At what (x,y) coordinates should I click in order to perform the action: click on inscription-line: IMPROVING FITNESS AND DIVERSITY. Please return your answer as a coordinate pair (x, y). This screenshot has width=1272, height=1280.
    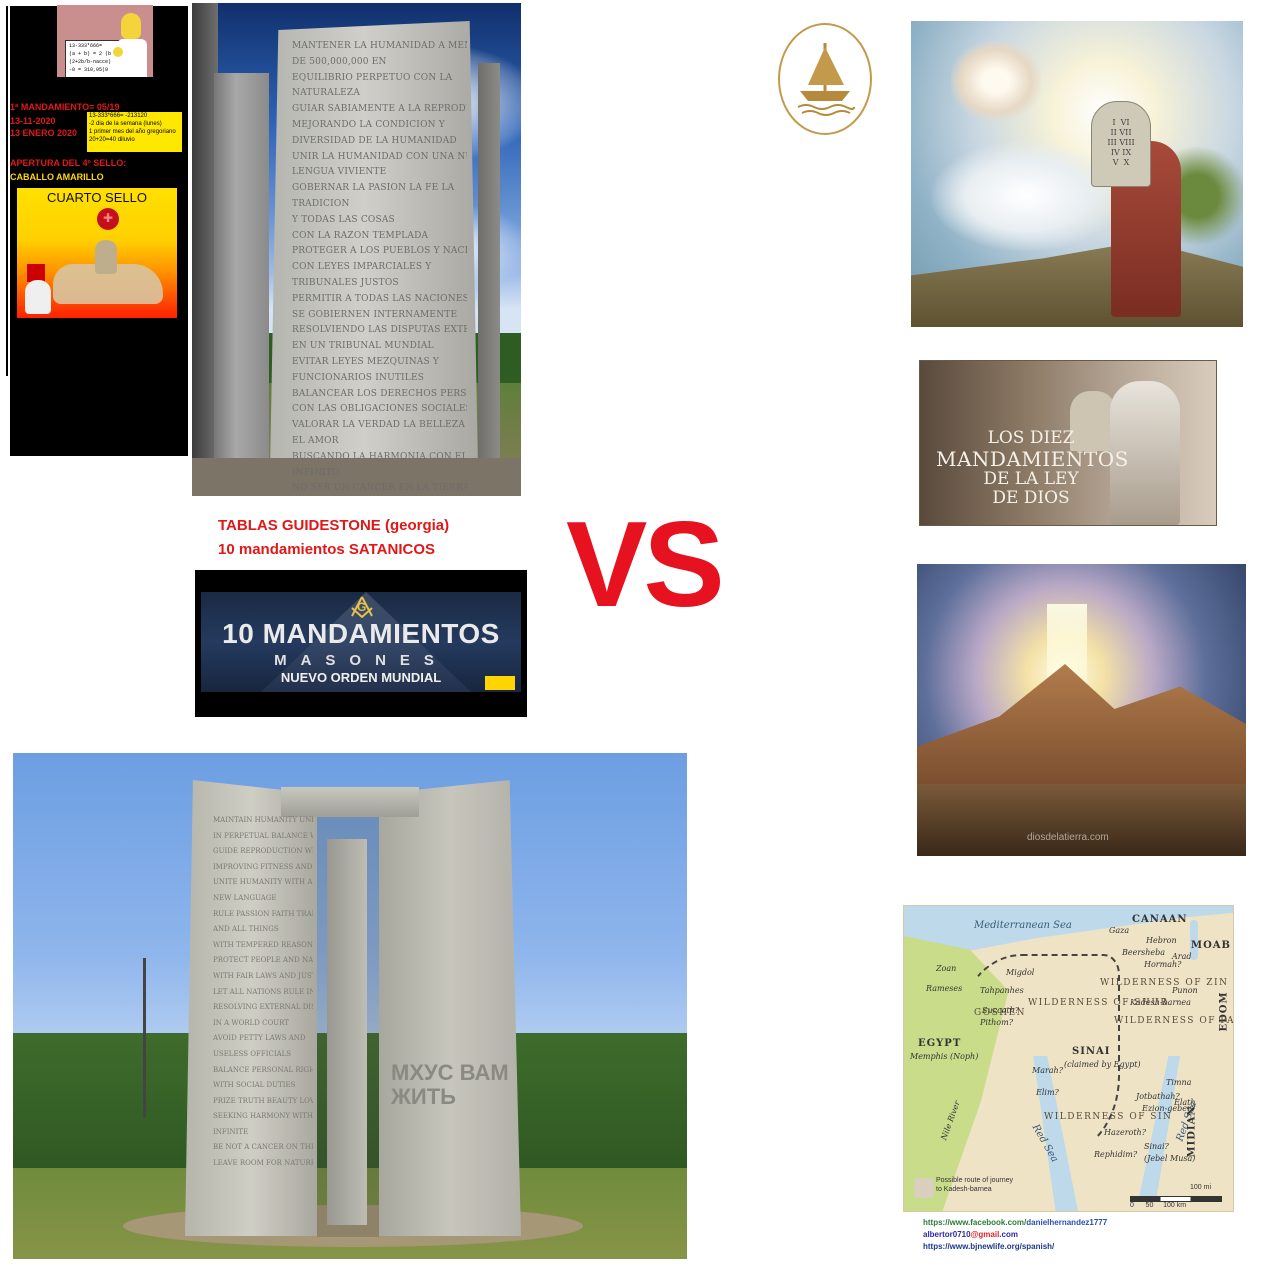
    Looking at the image, I should click on (263, 866).